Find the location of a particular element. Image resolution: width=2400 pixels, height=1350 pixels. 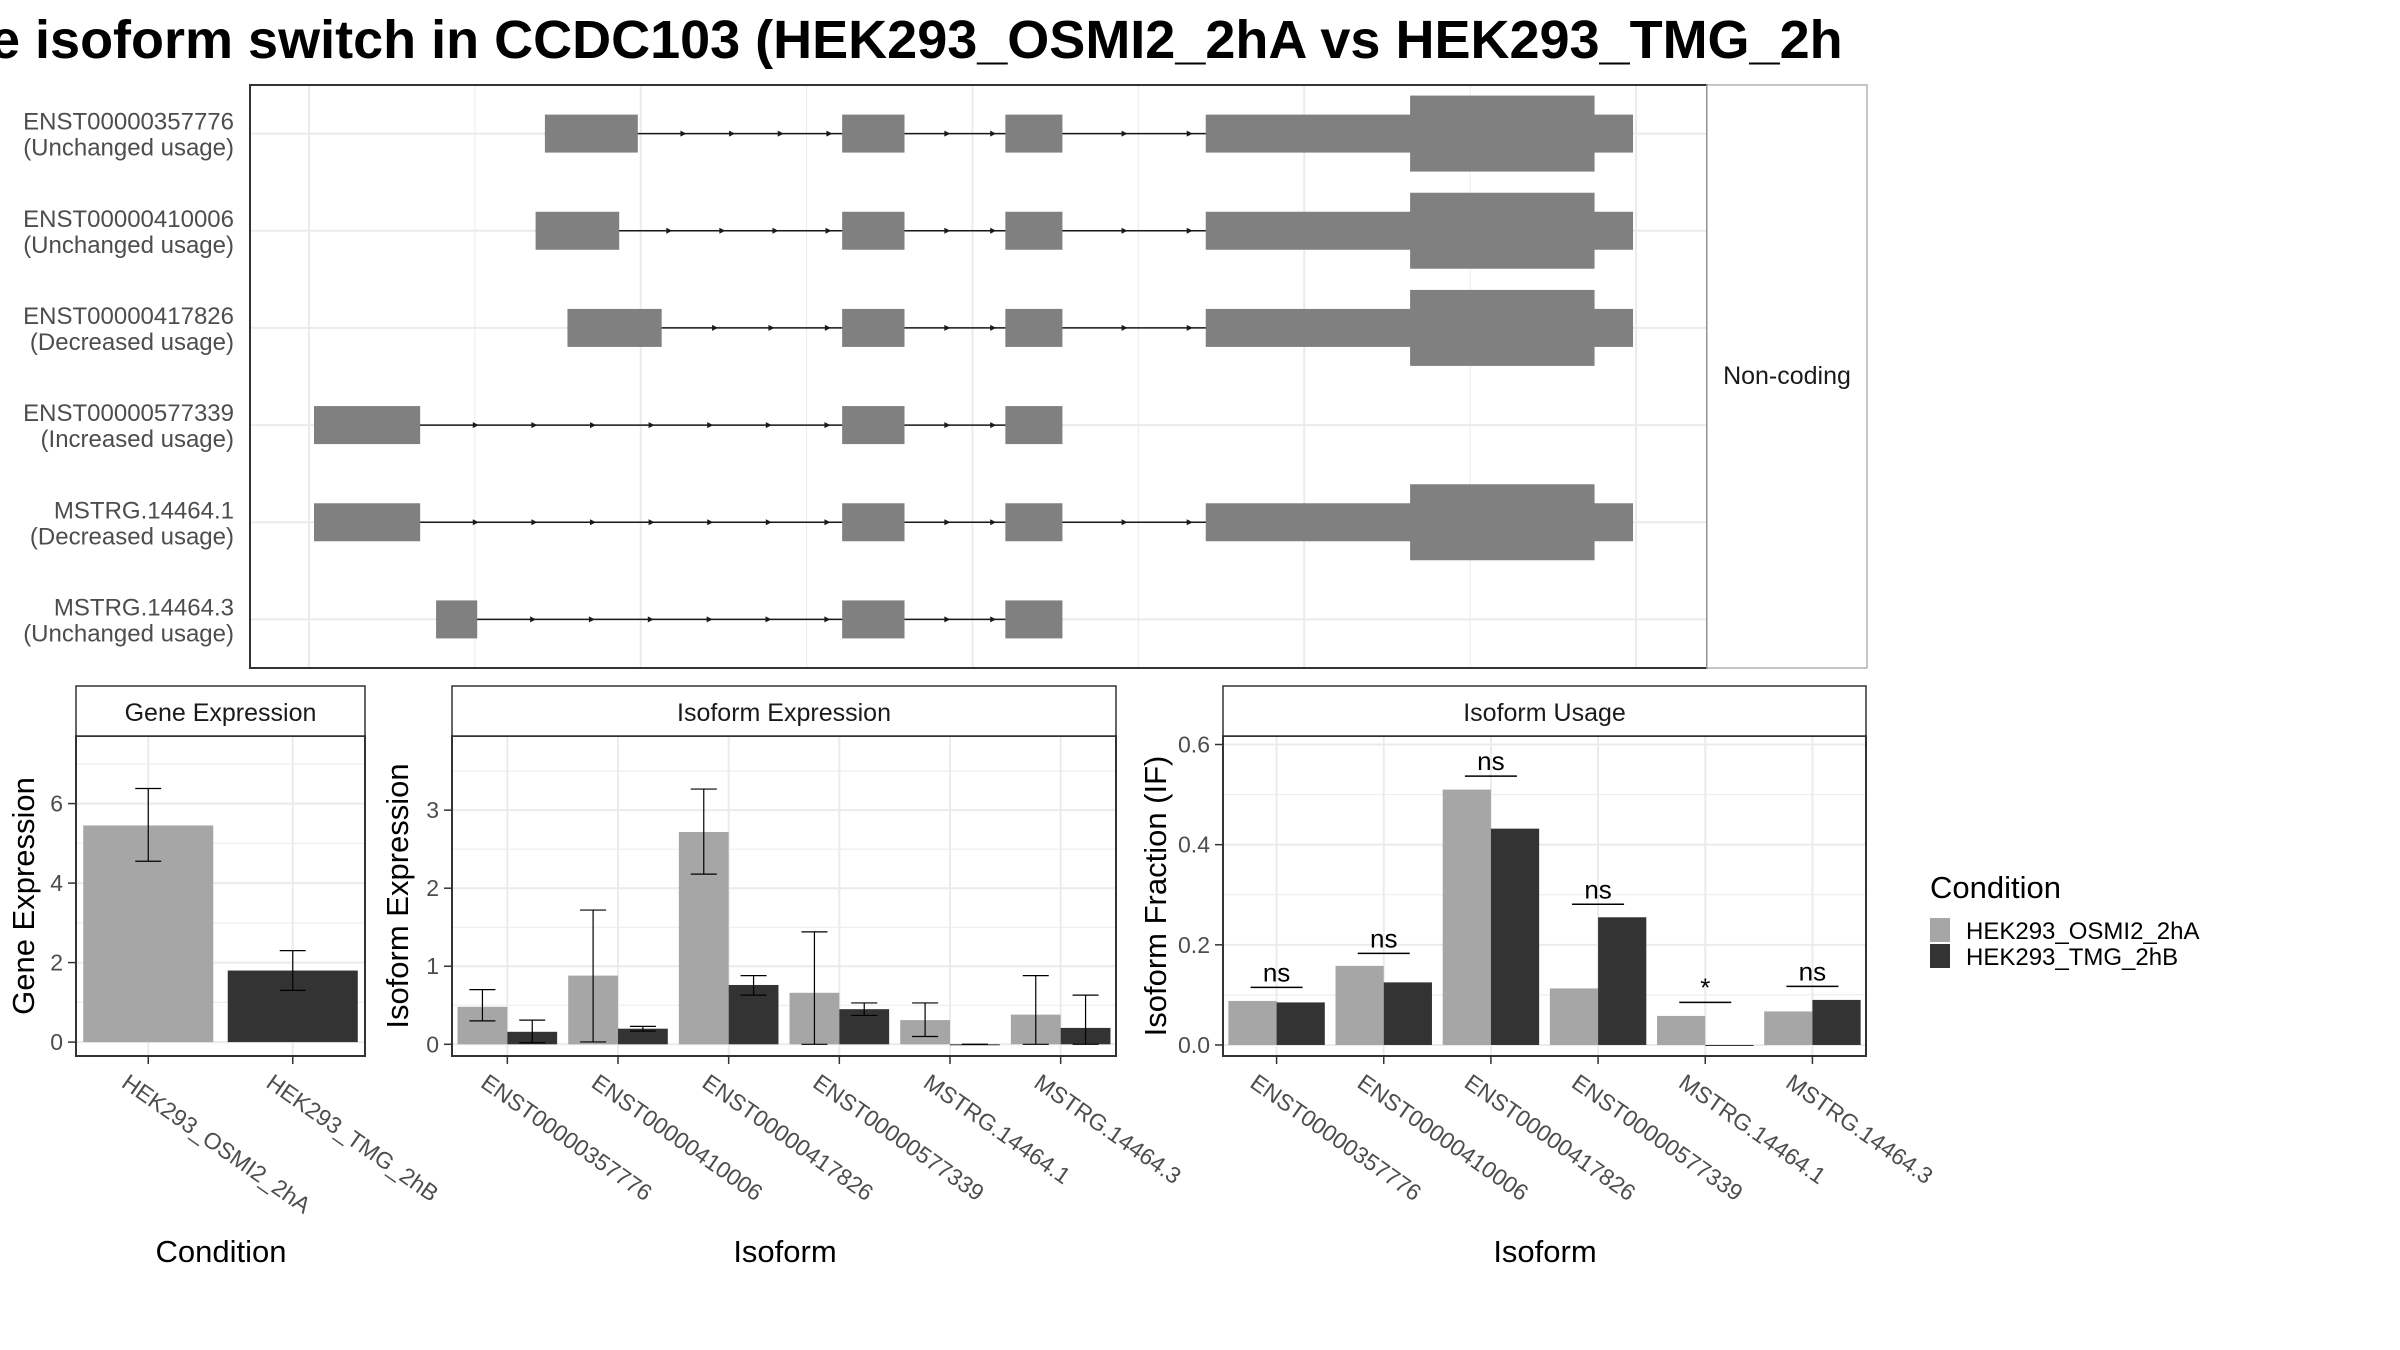

y-axis-title: Isoform Fraction (IF) is located at coordinates (1155, 896).